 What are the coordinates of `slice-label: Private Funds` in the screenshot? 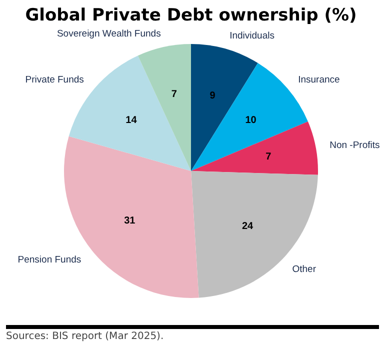 It's located at (54, 80).